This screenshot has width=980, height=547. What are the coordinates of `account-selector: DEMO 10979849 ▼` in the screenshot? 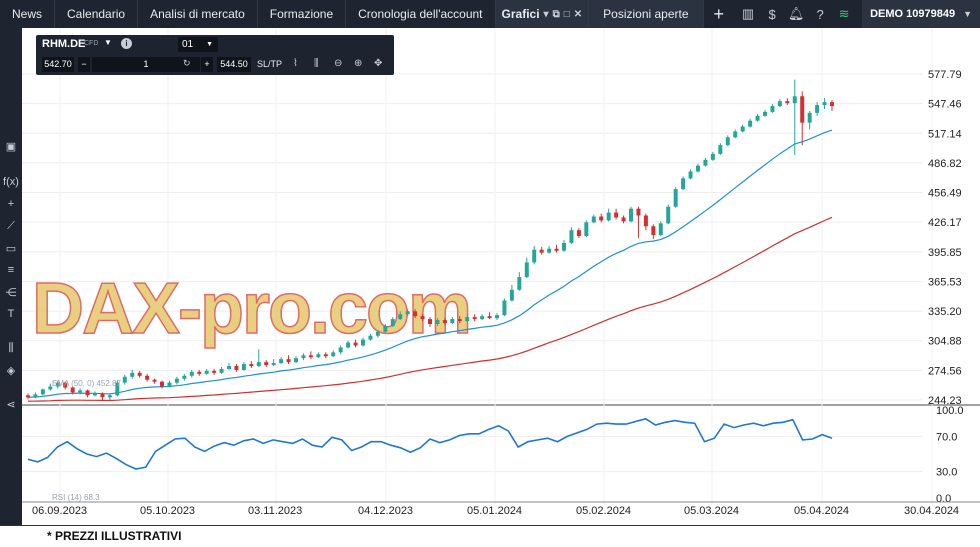 It's located at (921, 14).